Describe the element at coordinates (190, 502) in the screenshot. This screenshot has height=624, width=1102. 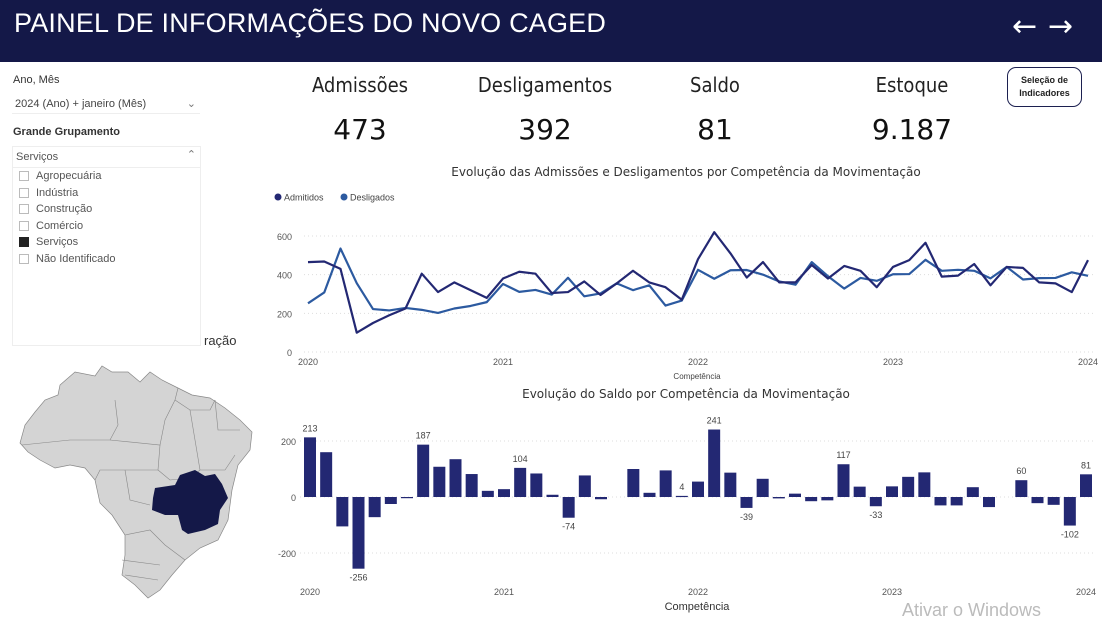
I see `minas-gerais-highlight` at that location.